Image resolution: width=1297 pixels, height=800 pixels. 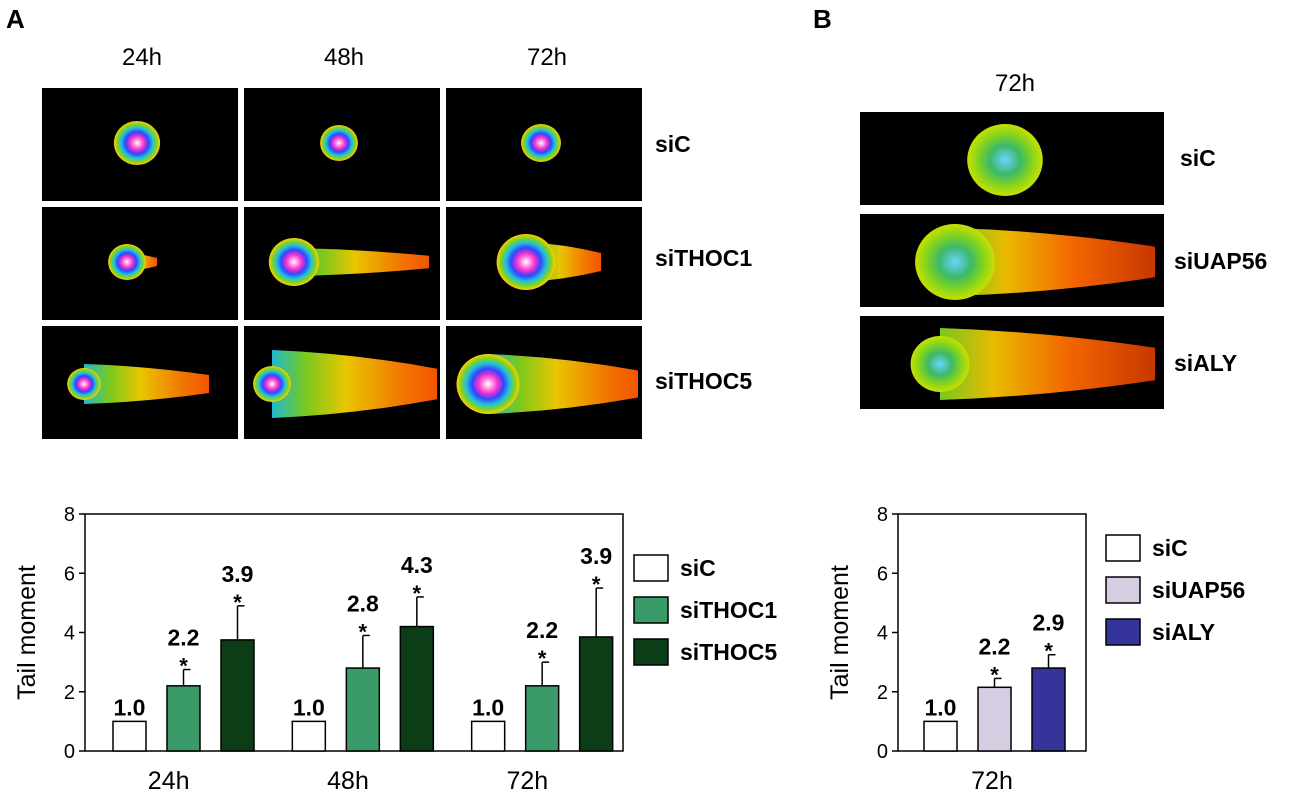 What do you see at coordinates (1221, 261) in the screenshot?
I see `row-label-b-siuap56: siUAP56` at bounding box center [1221, 261].